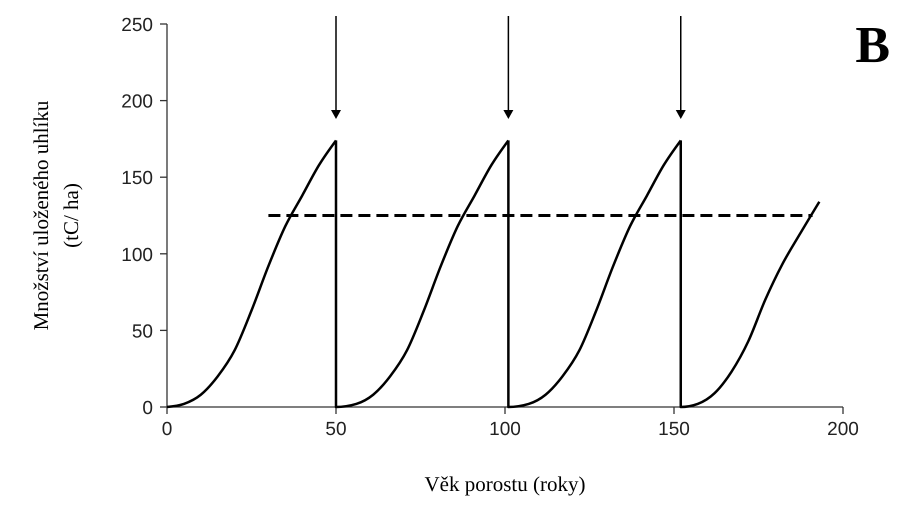  What do you see at coordinates (674, 429) in the screenshot?
I see `x-tick-label: 150` at bounding box center [674, 429].